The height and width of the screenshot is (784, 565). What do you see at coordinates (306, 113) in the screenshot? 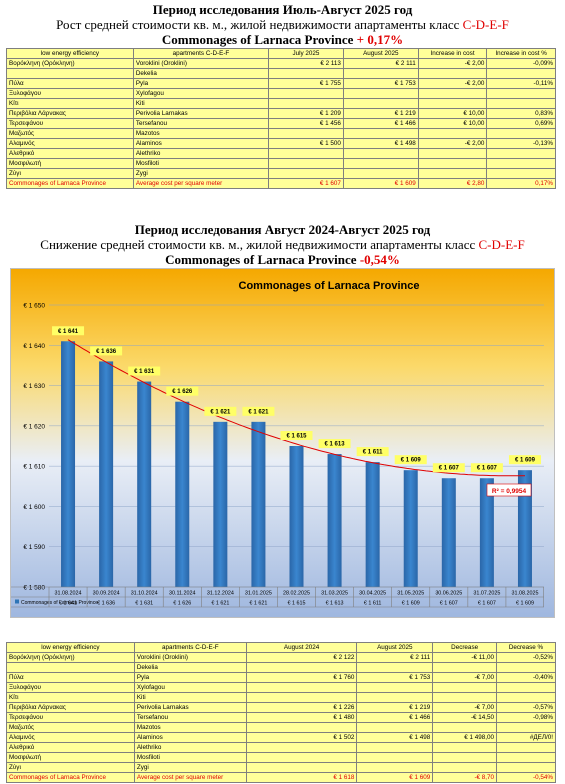
I see `table-cell: € 1 209` at bounding box center [306, 113].